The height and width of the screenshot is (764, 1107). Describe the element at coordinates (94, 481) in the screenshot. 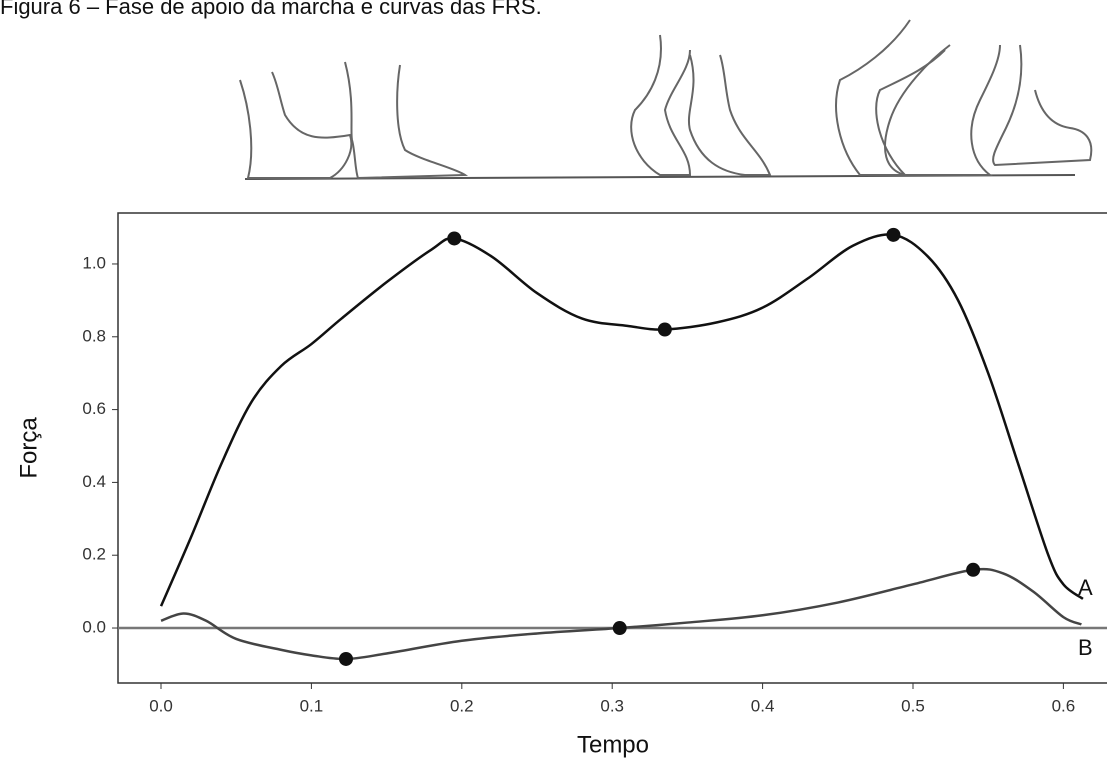

I see `y-tick-label: 0.4` at that location.